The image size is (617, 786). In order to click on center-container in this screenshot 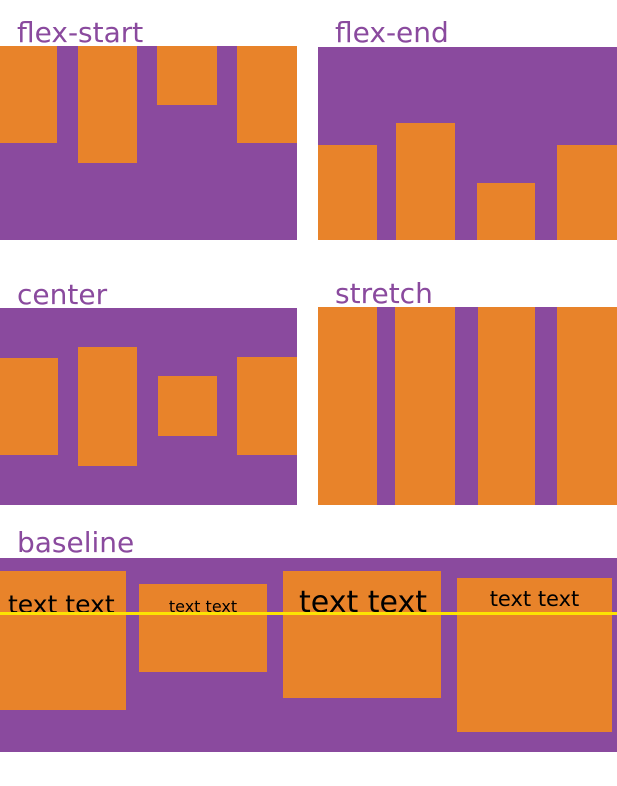, I will do `click(148, 406)`.